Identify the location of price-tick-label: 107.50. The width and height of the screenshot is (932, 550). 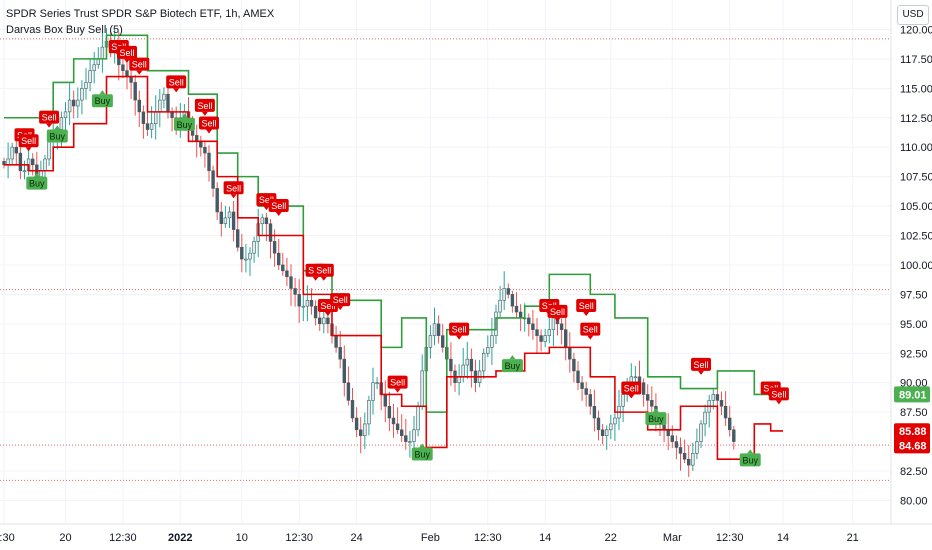
(916, 178).